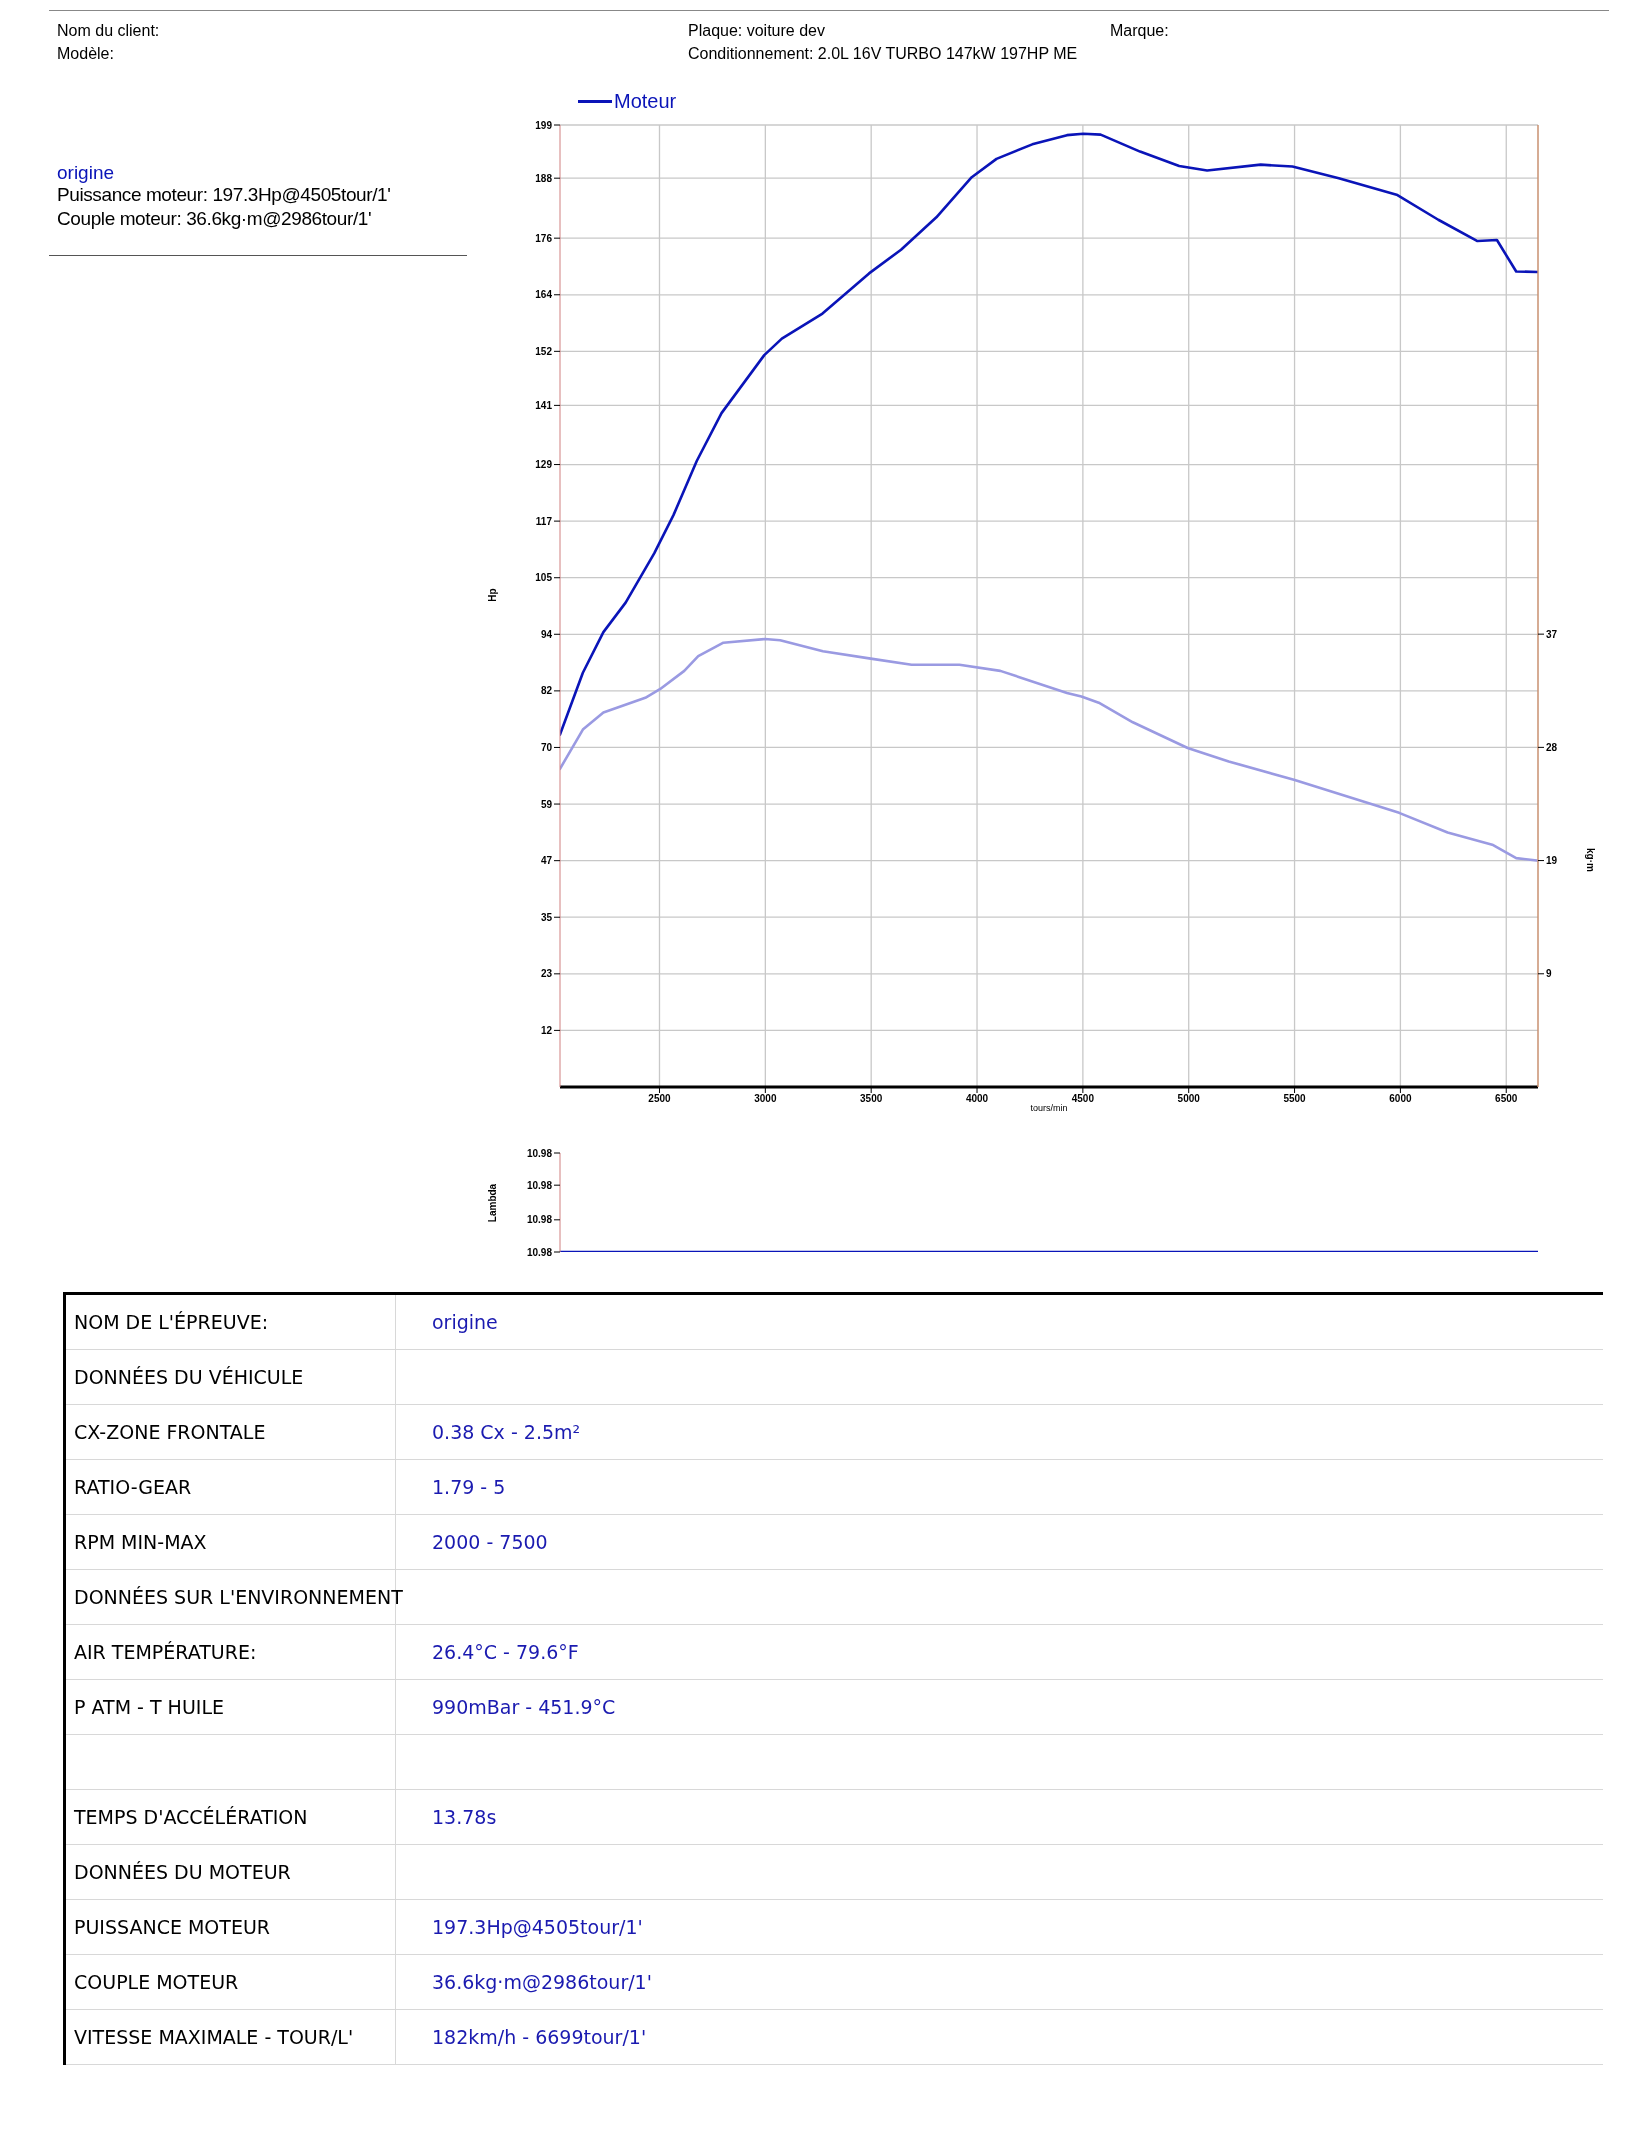 The image size is (1644, 2142). I want to click on y-tick-label: 176, so click(544, 238).